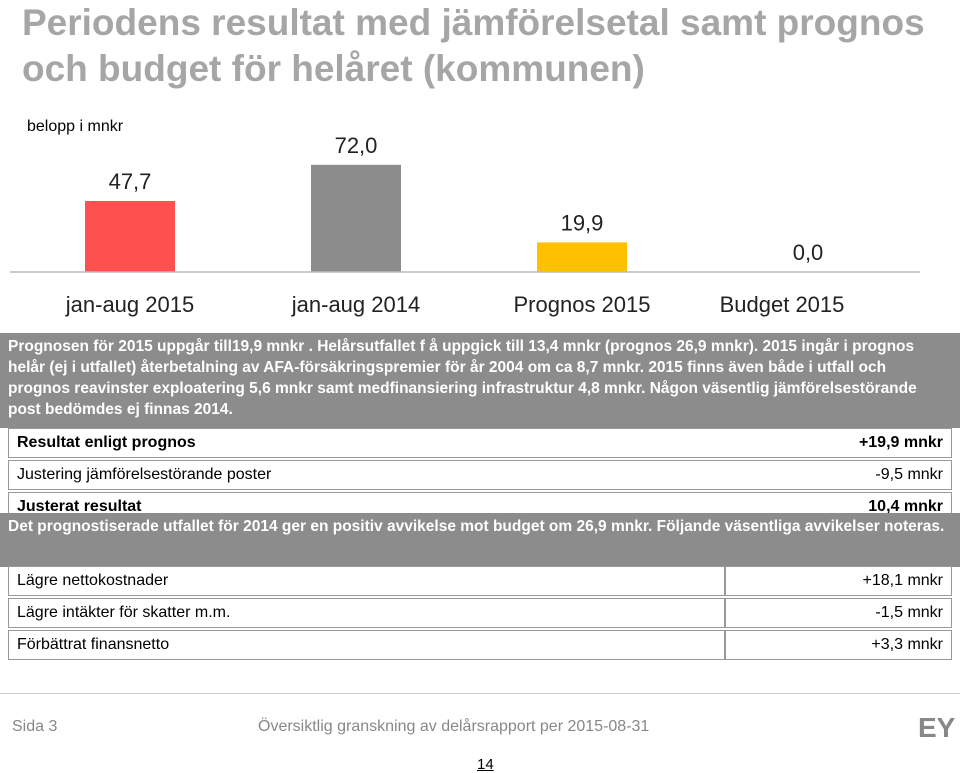 Image resolution: width=960 pixels, height=773 pixels. I want to click on x-tick-label: Budget 2015, so click(782, 304).